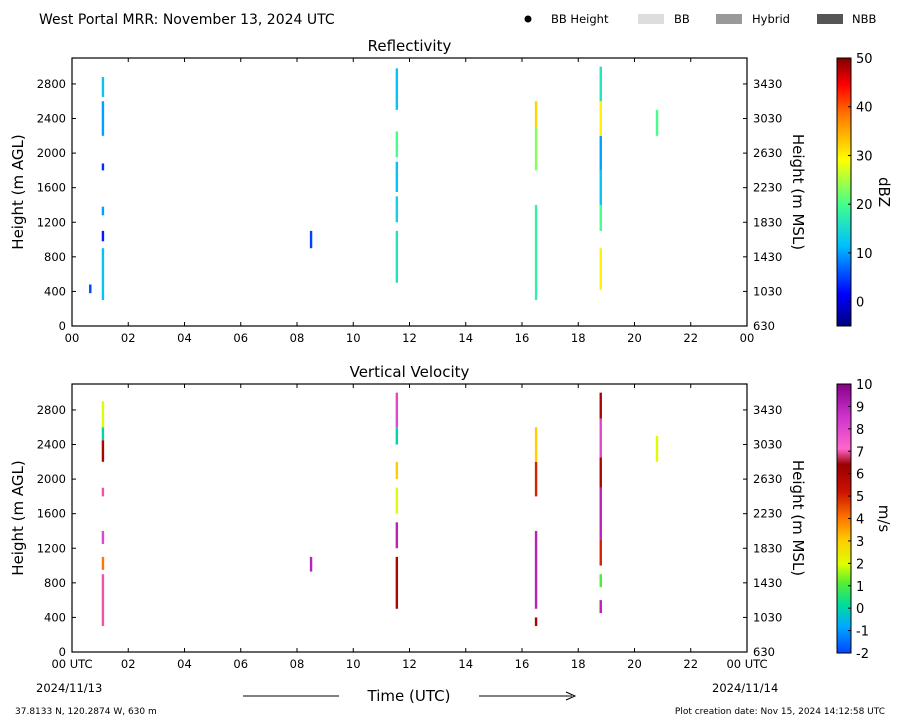  What do you see at coordinates (860, 407) in the screenshot?
I see `colorbar-tick-label: 9` at bounding box center [860, 407].